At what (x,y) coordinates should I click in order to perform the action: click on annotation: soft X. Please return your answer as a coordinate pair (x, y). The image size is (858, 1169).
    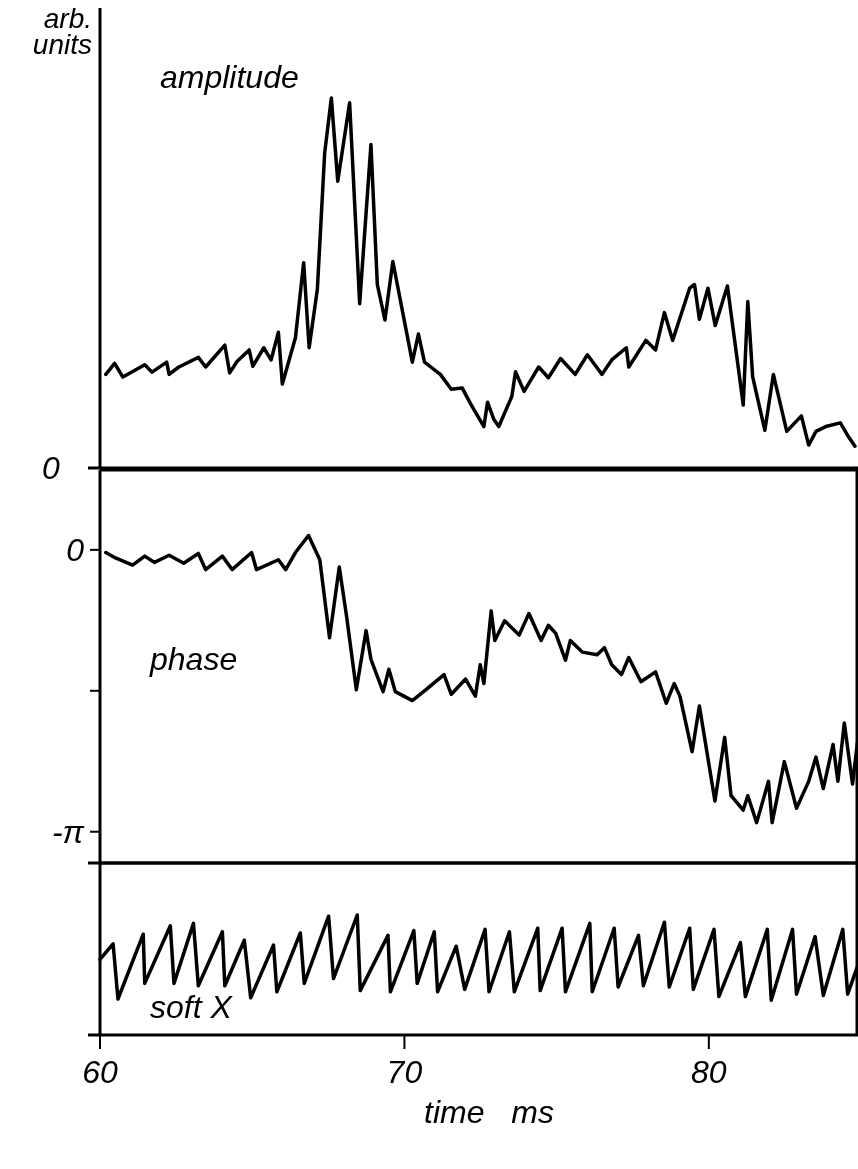
    Looking at the image, I should click on (192, 1007).